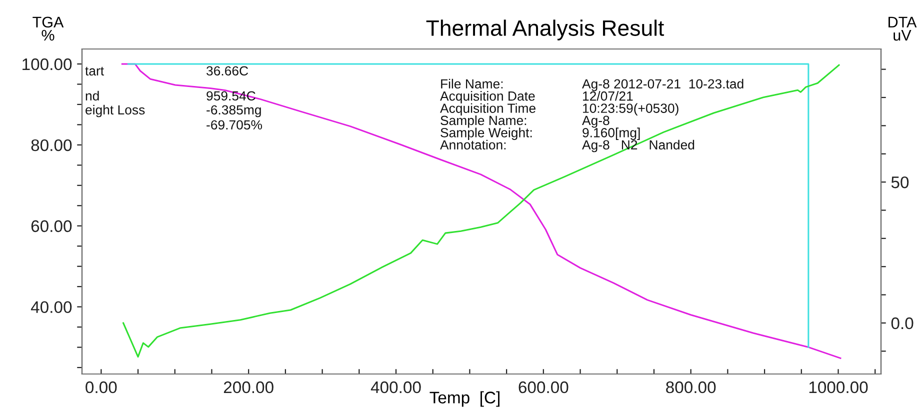 The height and width of the screenshot is (408, 924). What do you see at coordinates (596, 122) in the screenshot?
I see `annotation: Ag-8` at bounding box center [596, 122].